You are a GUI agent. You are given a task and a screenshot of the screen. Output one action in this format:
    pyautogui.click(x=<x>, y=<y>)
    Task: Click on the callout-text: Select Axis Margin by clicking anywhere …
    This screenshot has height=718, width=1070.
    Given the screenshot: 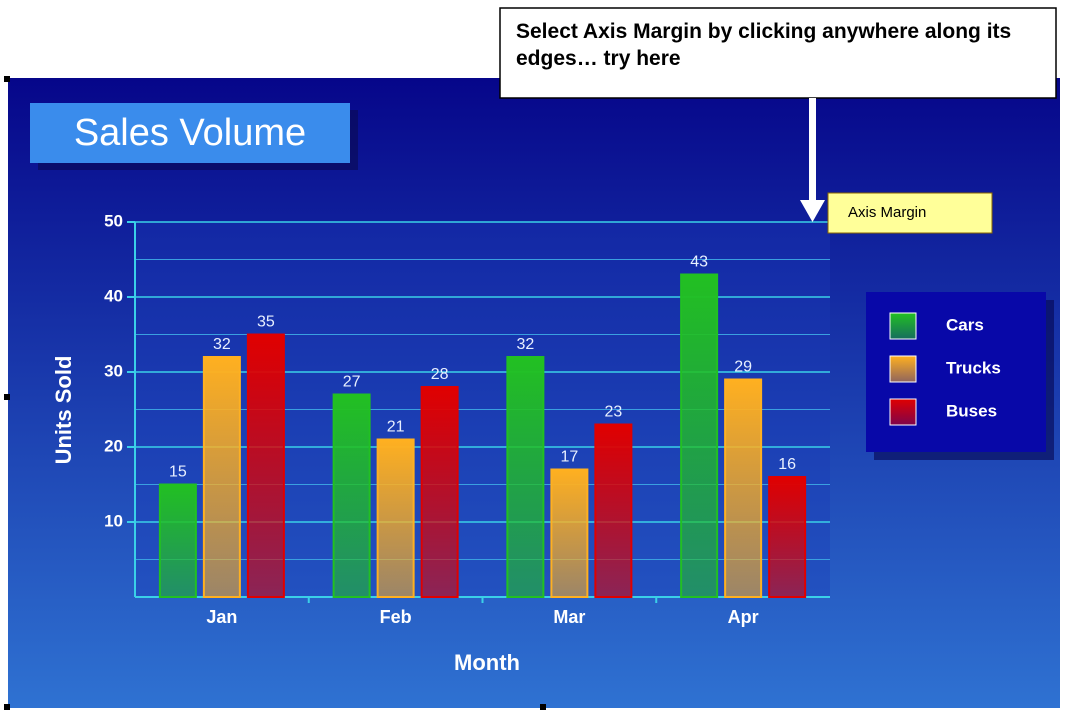 What is the action you would take?
    pyautogui.click(x=764, y=45)
    